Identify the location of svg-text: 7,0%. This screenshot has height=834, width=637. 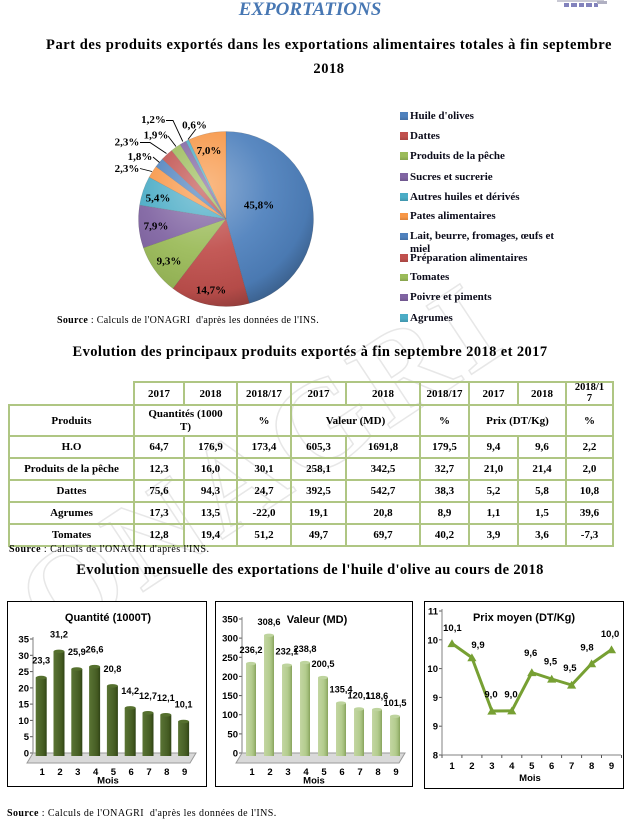
(209, 151).